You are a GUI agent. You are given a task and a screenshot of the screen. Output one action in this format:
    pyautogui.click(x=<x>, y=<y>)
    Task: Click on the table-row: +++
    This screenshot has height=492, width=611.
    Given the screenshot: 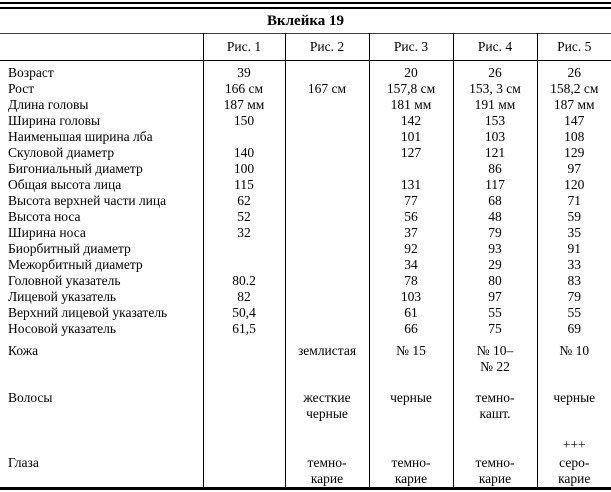 What is the action you would take?
    pyautogui.click(x=305, y=437)
    